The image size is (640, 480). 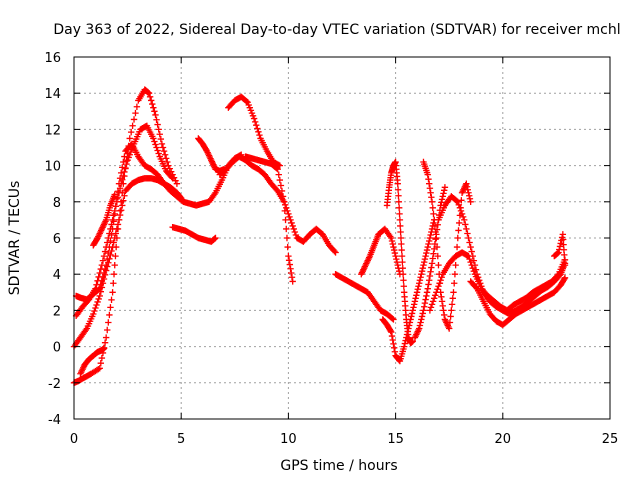 What do you see at coordinates (52, 167) in the screenshot?
I see `y-tick-label: 10` at bounding box center [52, 167].